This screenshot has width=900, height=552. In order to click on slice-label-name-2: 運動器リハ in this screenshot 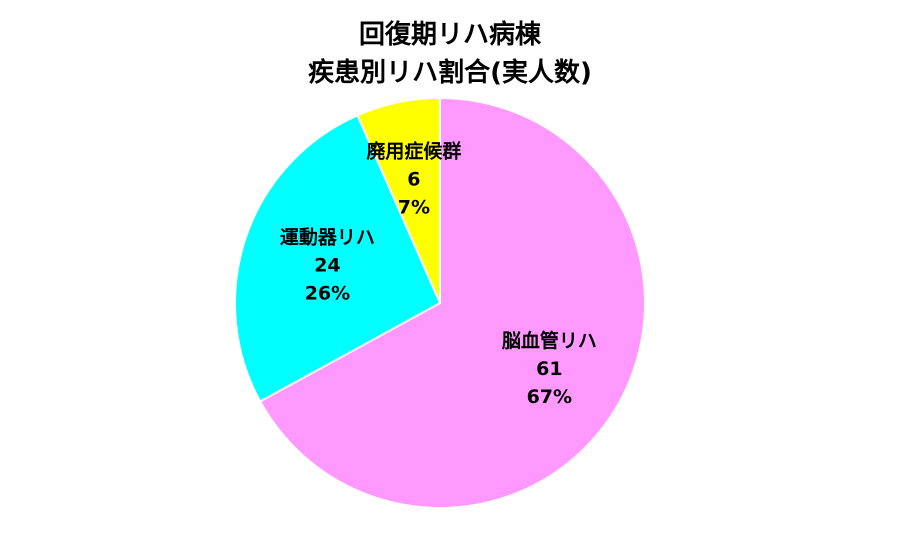, I will do `click(327, 238)`.